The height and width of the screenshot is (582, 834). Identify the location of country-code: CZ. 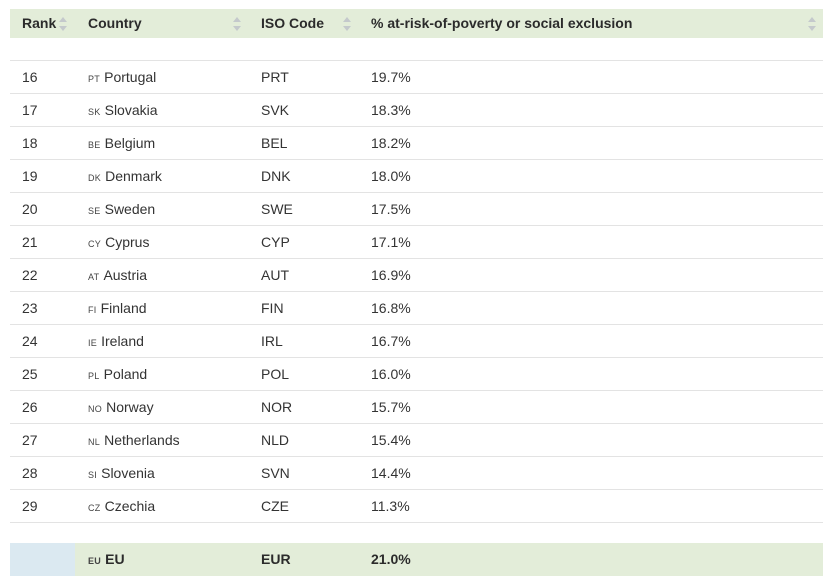
(94, 508).